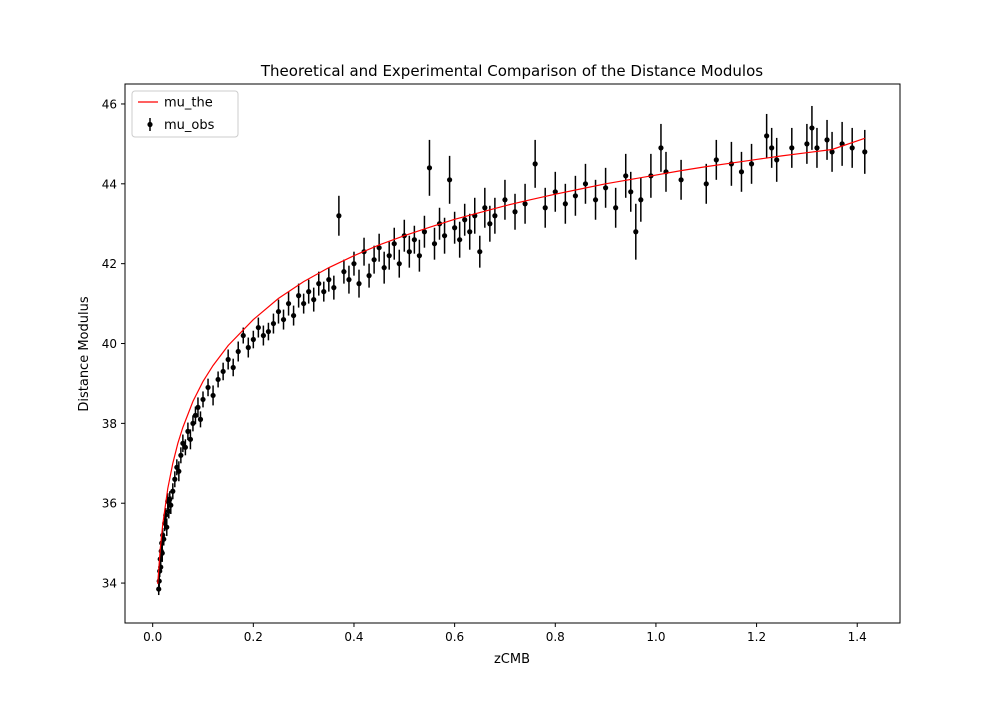  Describe the element at coordinates (109, 504) in the screenshot. I see `y-tick-label: 36` at that location.